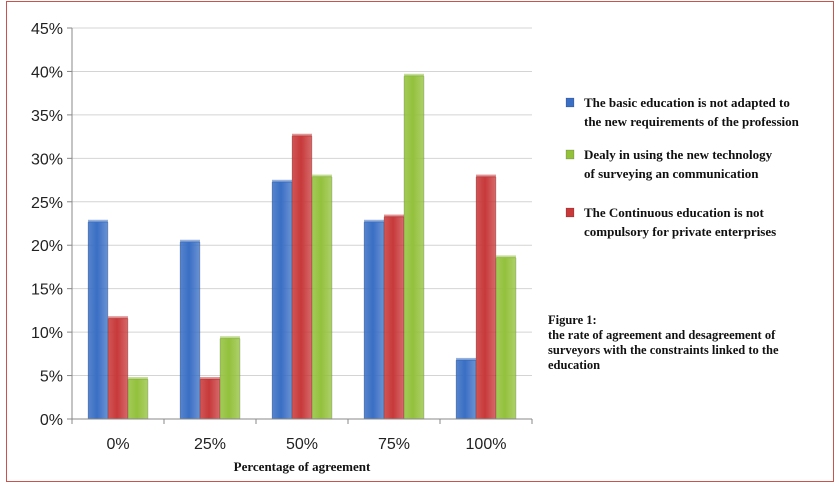  I want to click on legend-label: Dealy in using the new technology, so click(678, 154).